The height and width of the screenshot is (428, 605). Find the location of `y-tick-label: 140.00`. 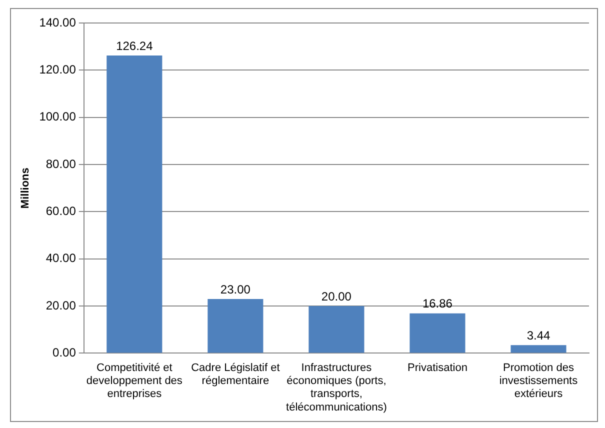

y-tick-label: 140.00 is located at coordinates (57, 22).